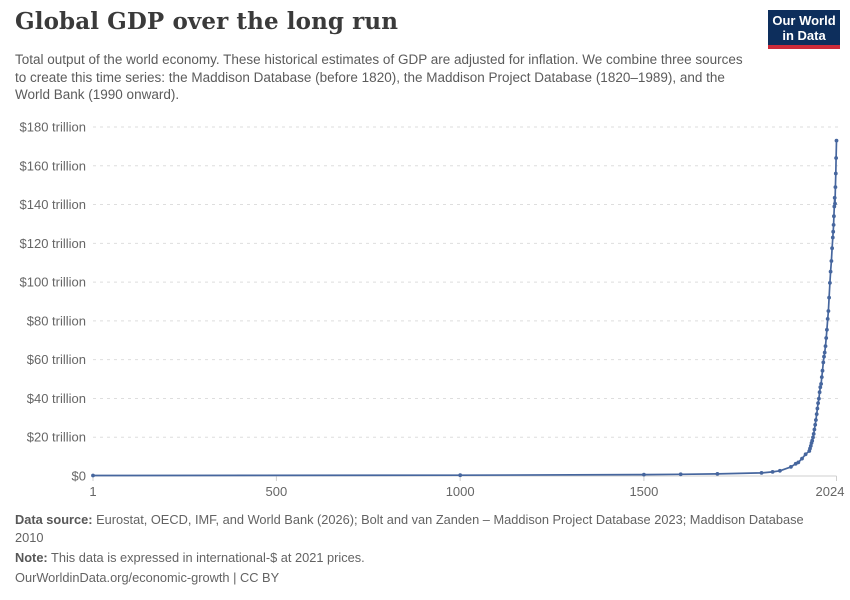 Image resolution: width=850 pixels, height=600 pixels. Describe the element at coordinates (92, 491) in the screenshot. I see `x-axis-label: 1` at that location.